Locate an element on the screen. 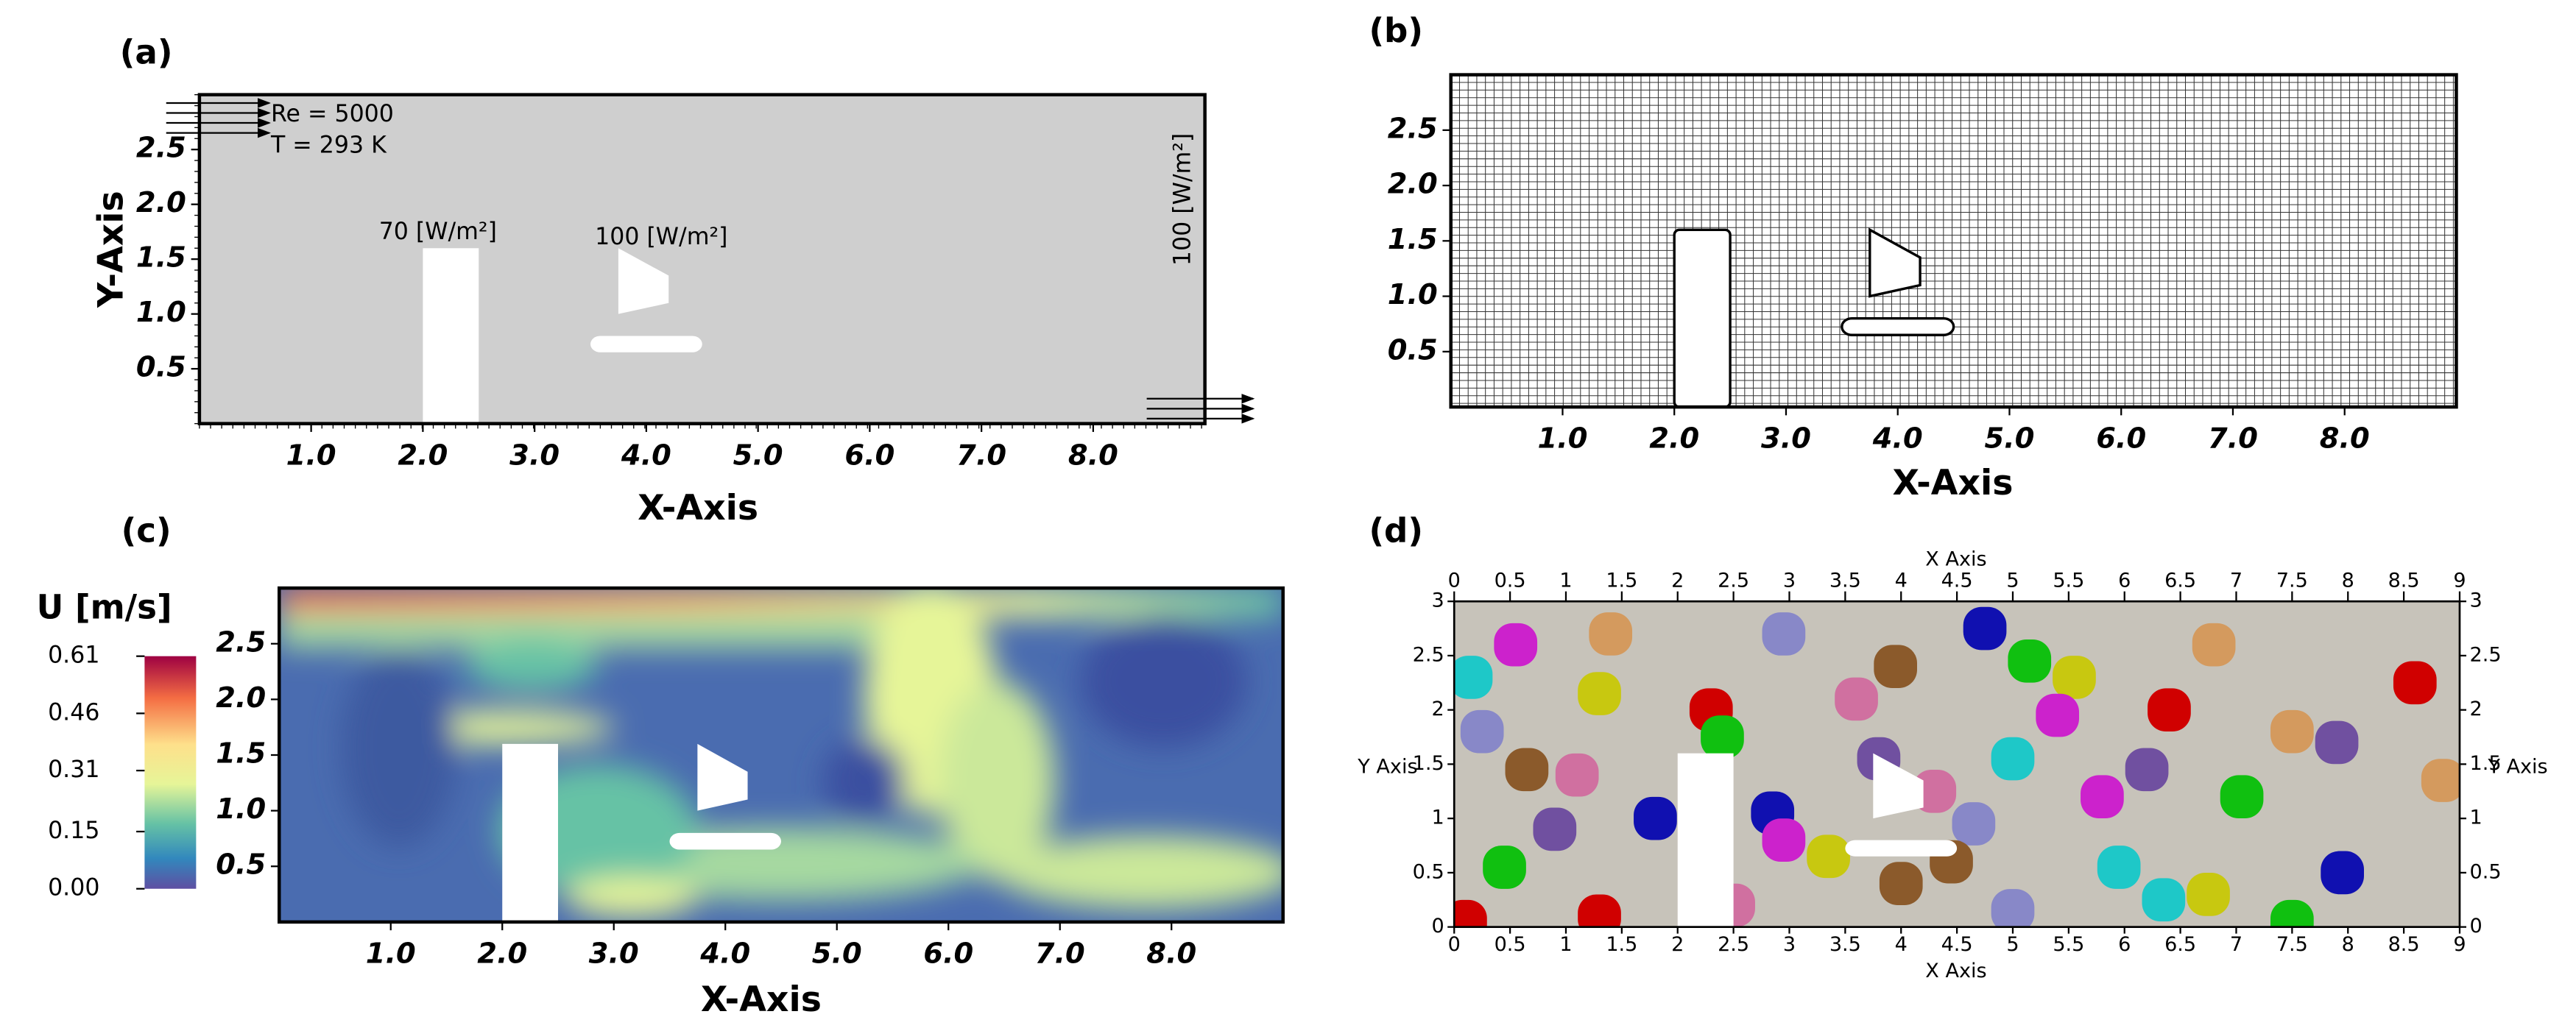 The width and height of the screenshot is (2576, 1017). x-tick-label: 5.5 is located at coordinates (2068, 944).